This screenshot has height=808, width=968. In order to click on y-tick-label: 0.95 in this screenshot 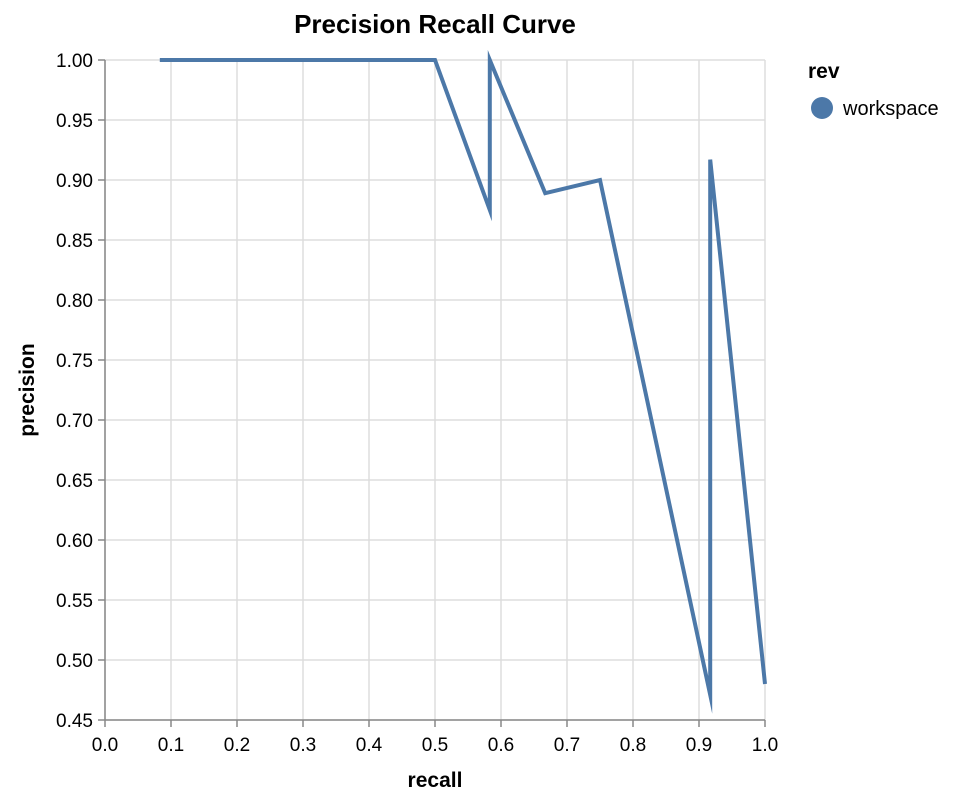, I will do `click(74, 121)`.